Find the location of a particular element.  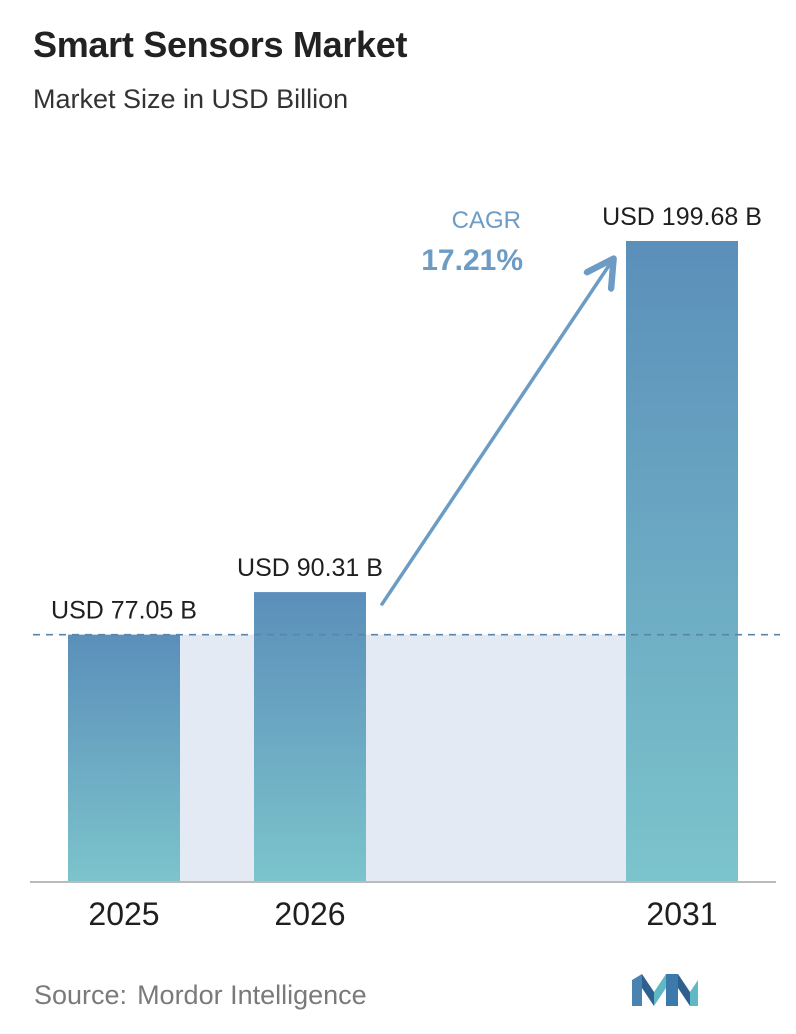

value-label-2025: USD 77.05 B is located at coordinates (124, 611).